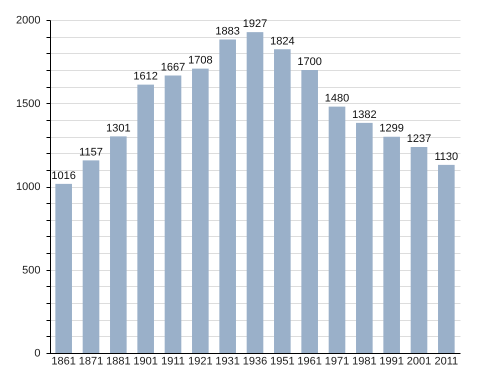 The height and width of the screenshot is (373, 488). What do you see at coordinates (118, 362) in the screenshot?
I see `x-tick-label: 1881` at bounding box center [118, 362].